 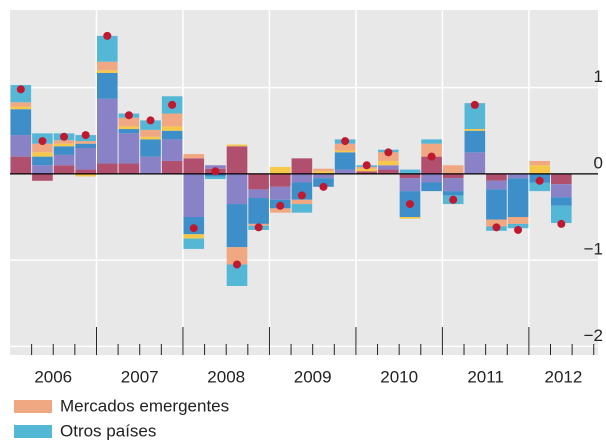 I want to click on year-label: 2012, so click(x=564, y=376).